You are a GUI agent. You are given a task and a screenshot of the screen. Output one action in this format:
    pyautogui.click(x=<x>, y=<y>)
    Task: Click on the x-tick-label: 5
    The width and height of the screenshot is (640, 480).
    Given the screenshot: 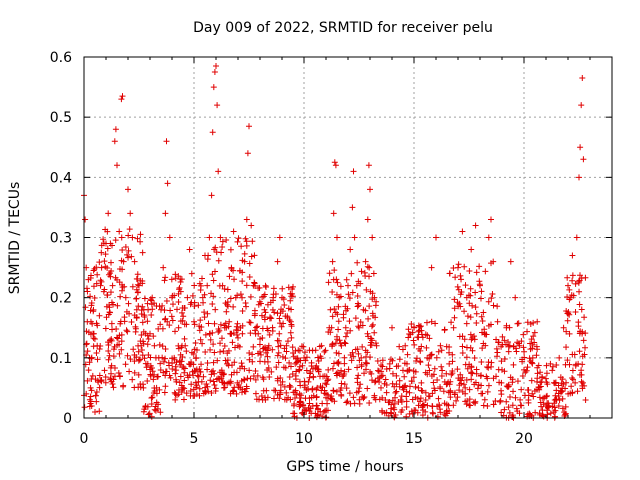 What is the action you would take?
    pyautogui.click(x=194, y=439)
    